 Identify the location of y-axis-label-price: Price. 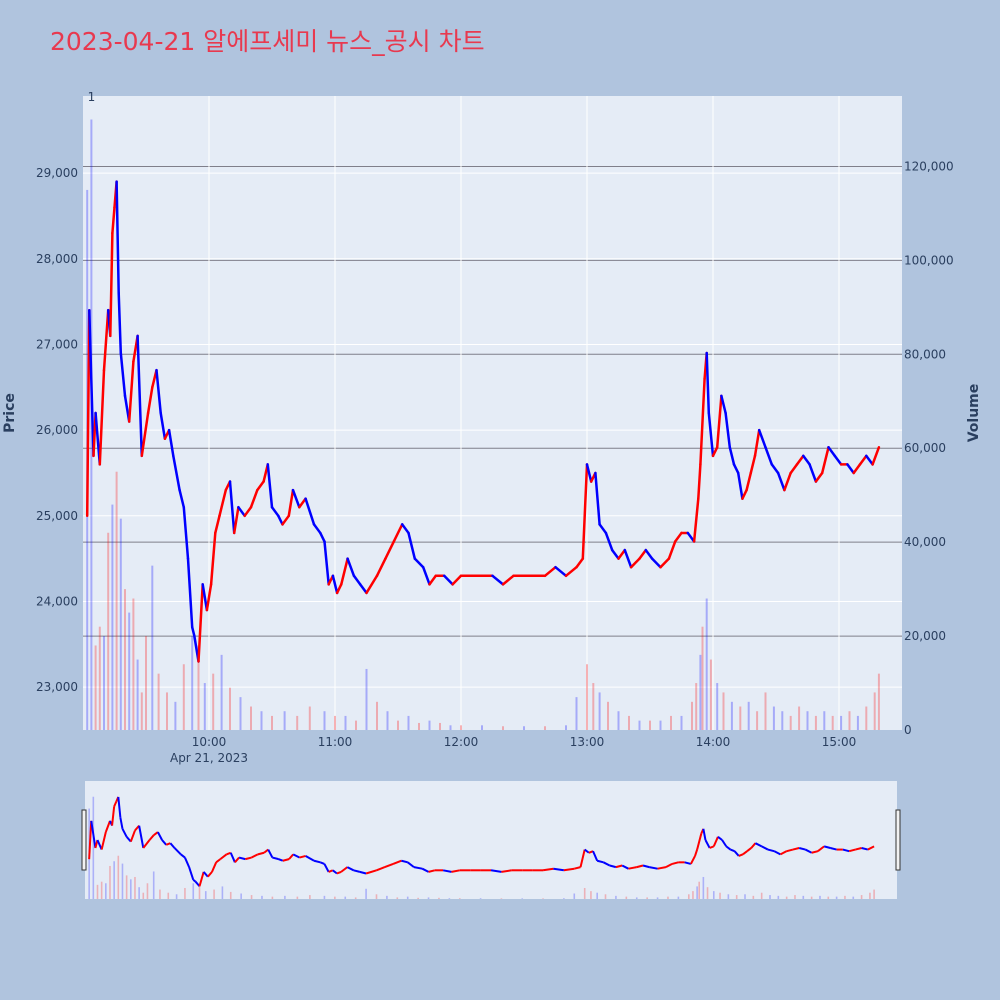
(10, 413).